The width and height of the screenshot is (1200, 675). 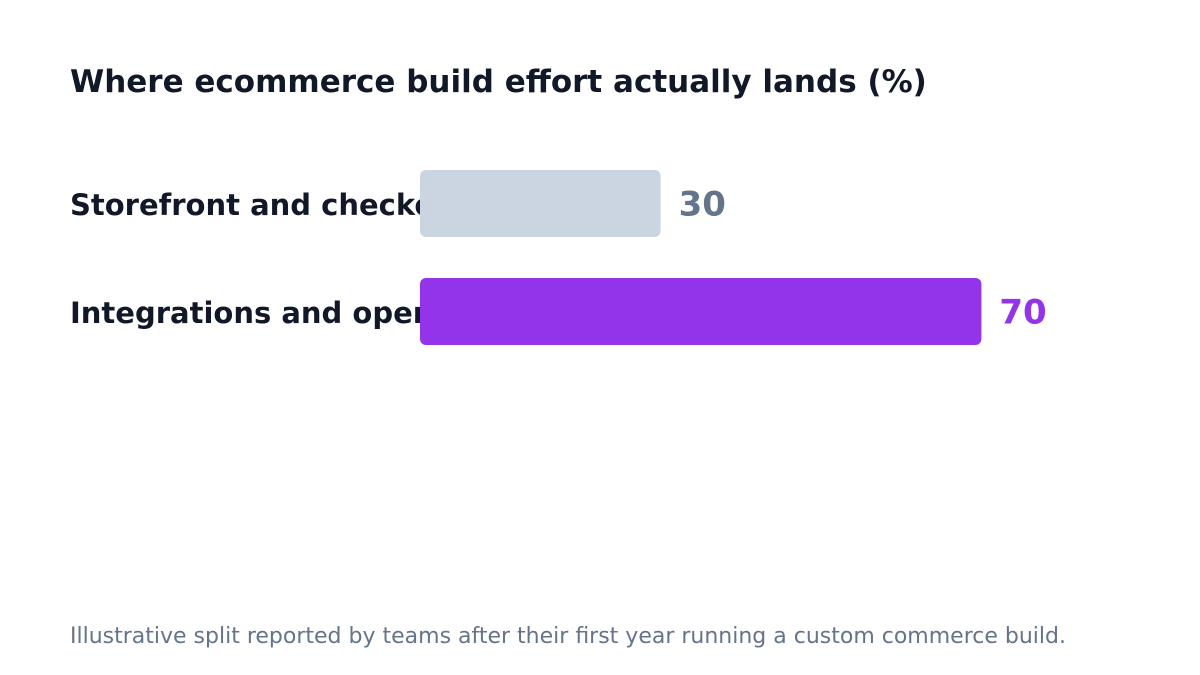 What do you see at coordinates (269, 205) in the screenshot?
I see `category-label: Storefront and checkout` at bounding box center [269, 205].